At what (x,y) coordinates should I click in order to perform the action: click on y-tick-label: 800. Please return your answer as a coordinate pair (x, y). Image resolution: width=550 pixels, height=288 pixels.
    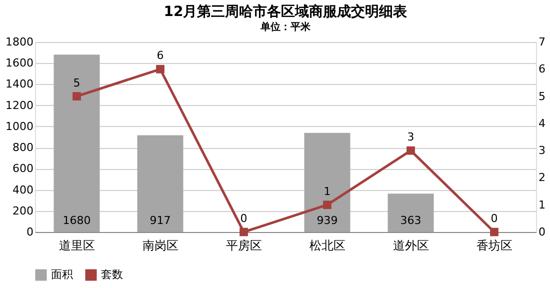
    Looking at the image, I should click on (23, 147).